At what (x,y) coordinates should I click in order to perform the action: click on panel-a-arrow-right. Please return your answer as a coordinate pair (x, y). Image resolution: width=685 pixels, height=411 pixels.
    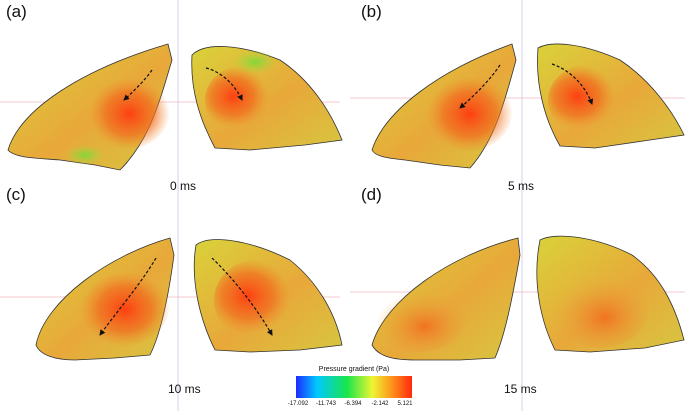
    Looking at the image, I should click on (224, 84).